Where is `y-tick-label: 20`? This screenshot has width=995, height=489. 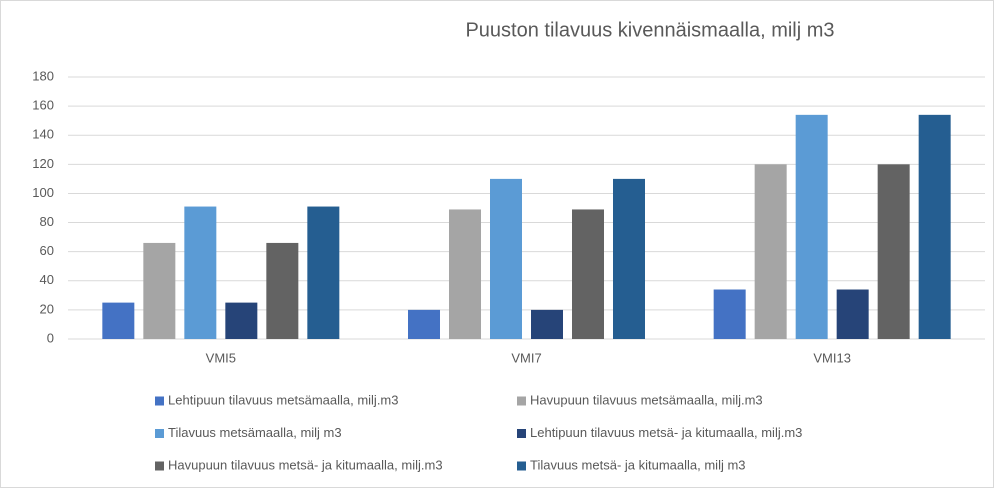 y-tick-label: 20 is located at coordinates (47, 308).